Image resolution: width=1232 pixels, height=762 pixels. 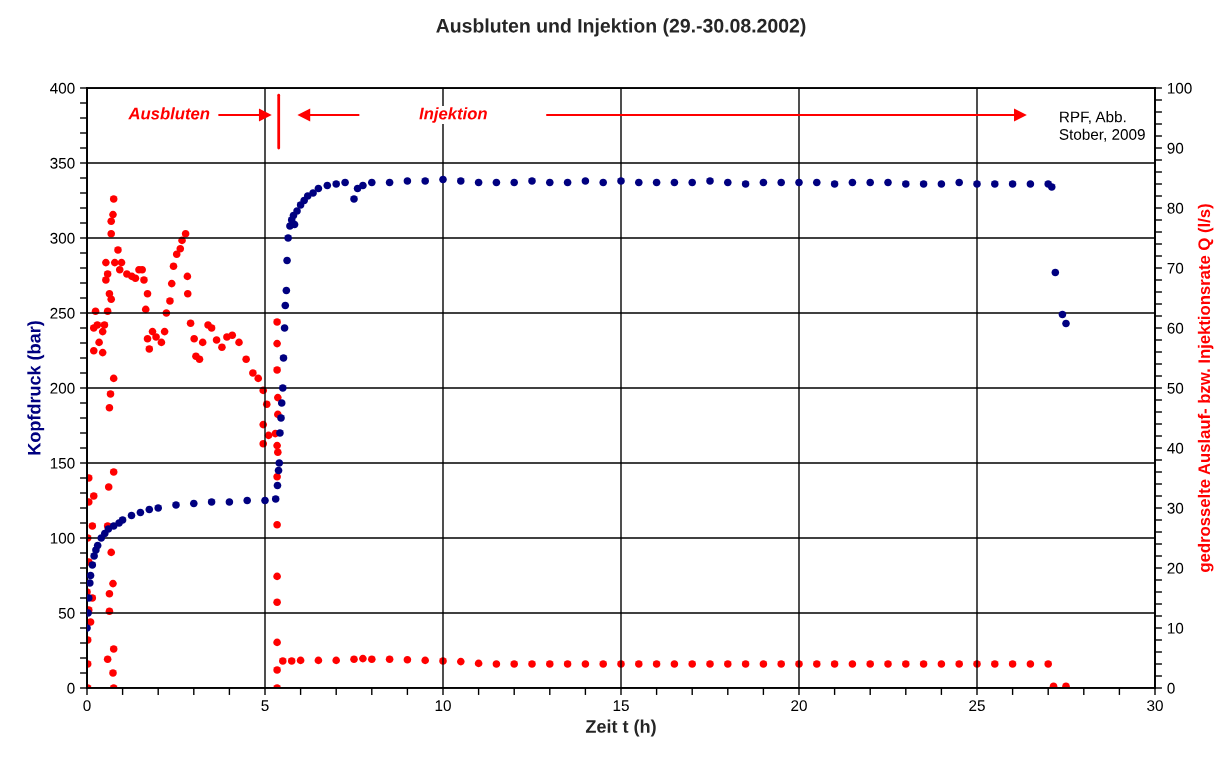 I want to click on annotation: Ausbluten, so click(x=169, y=113).